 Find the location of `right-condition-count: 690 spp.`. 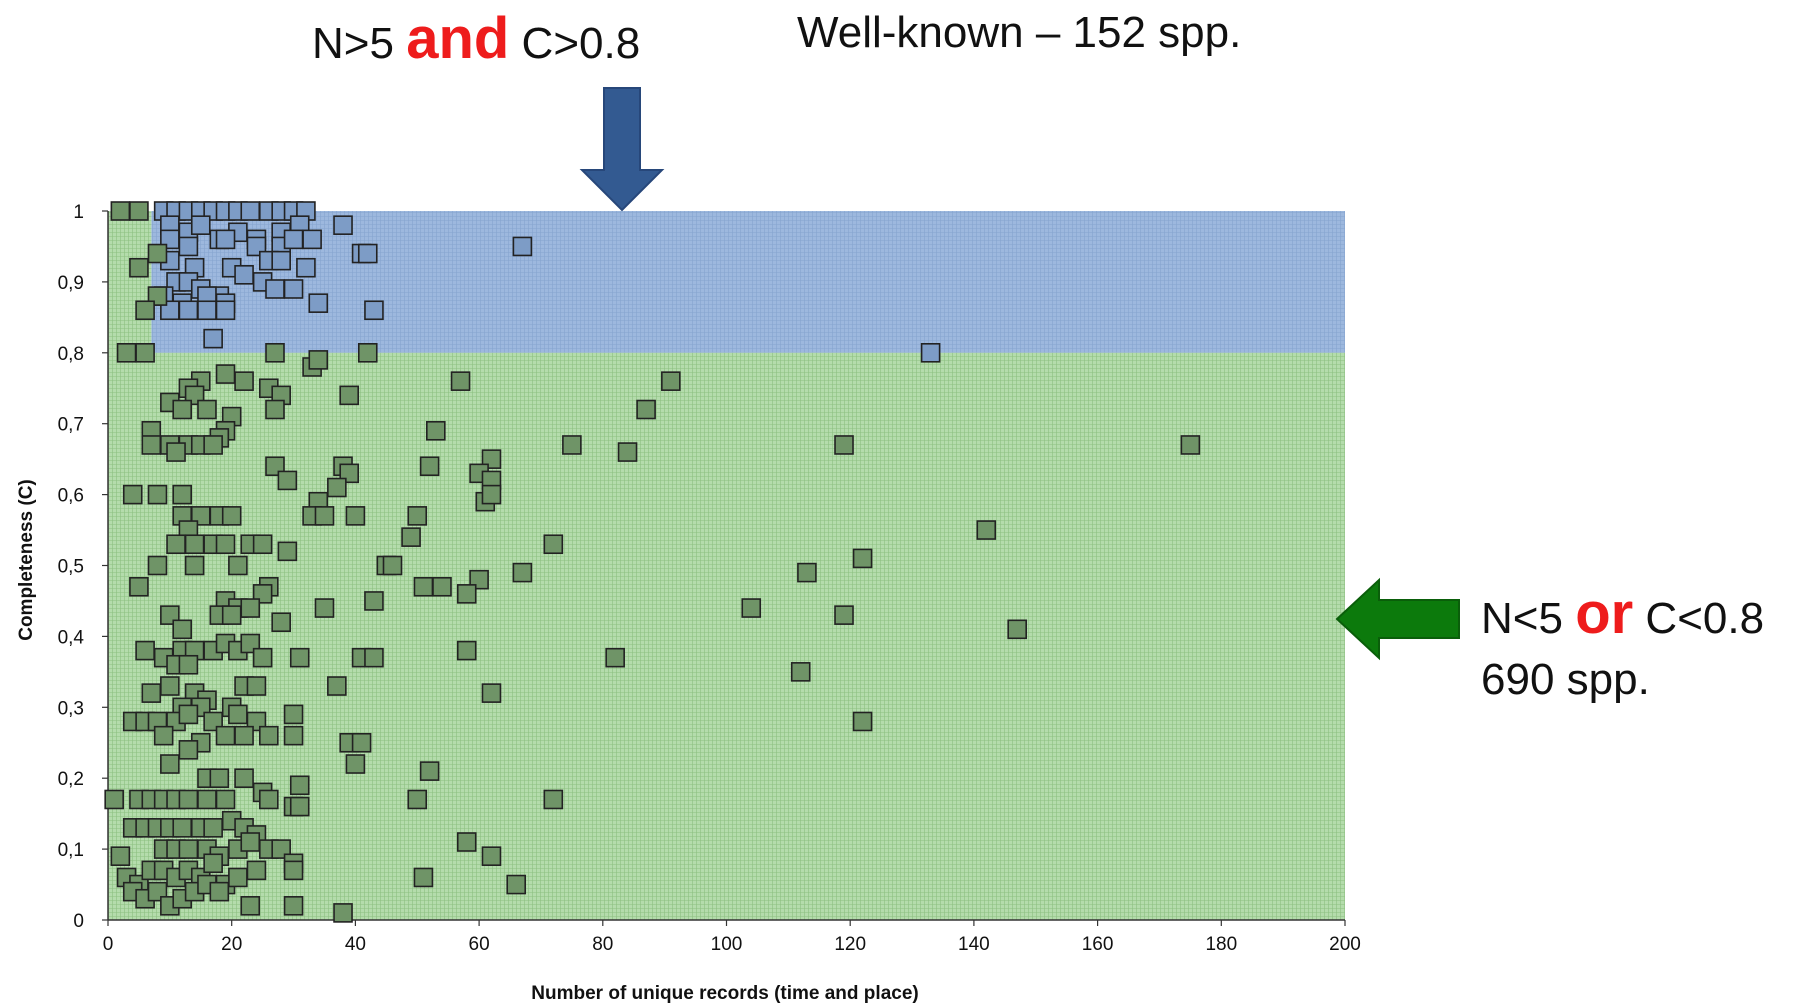

right-condition-count: 690 spp. is located at coordinates (1565, 680).